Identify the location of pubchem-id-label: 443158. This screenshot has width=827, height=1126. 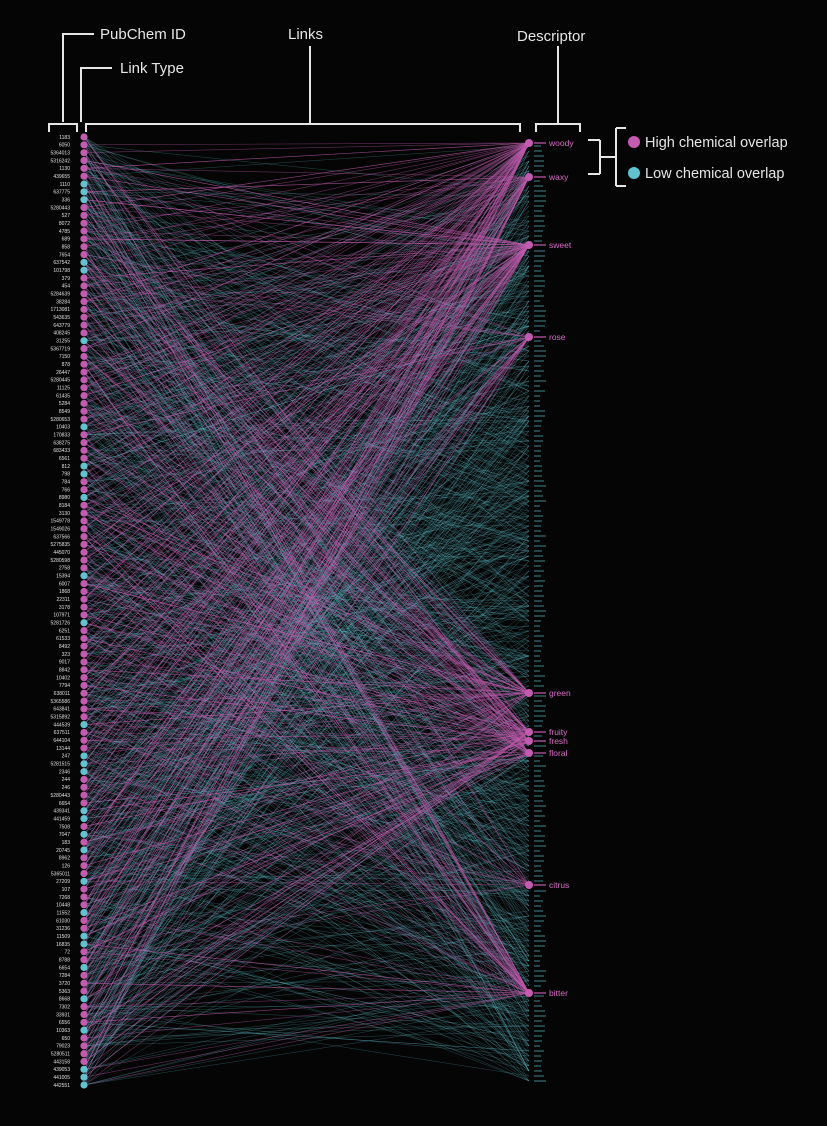
(61, 1062).